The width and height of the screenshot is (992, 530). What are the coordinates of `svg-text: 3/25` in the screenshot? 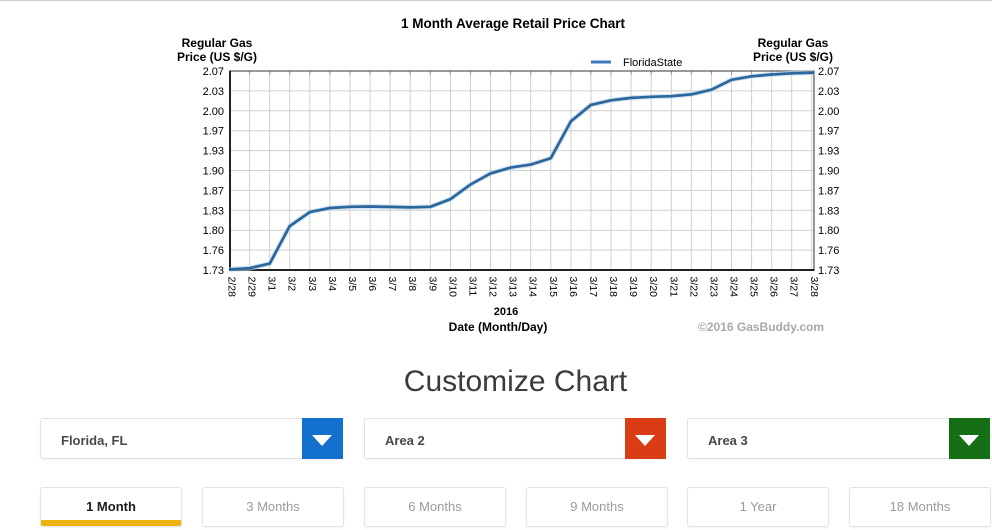 It's located at (754, 287).